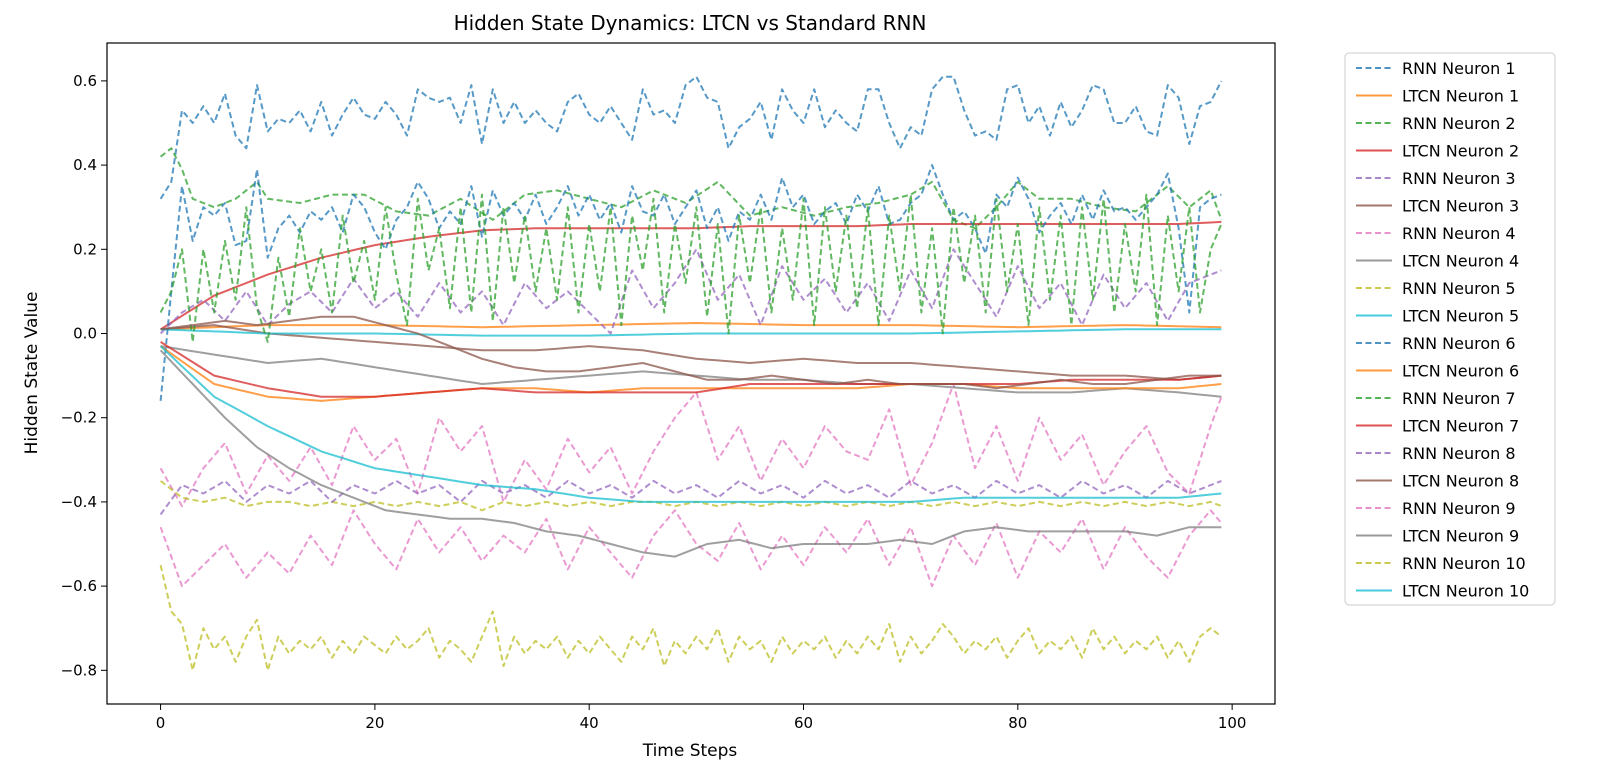  Describe the element at coordinates (1459, 343) in the screenshot. I see `legend-label: RNN Neuron 6` at that location.